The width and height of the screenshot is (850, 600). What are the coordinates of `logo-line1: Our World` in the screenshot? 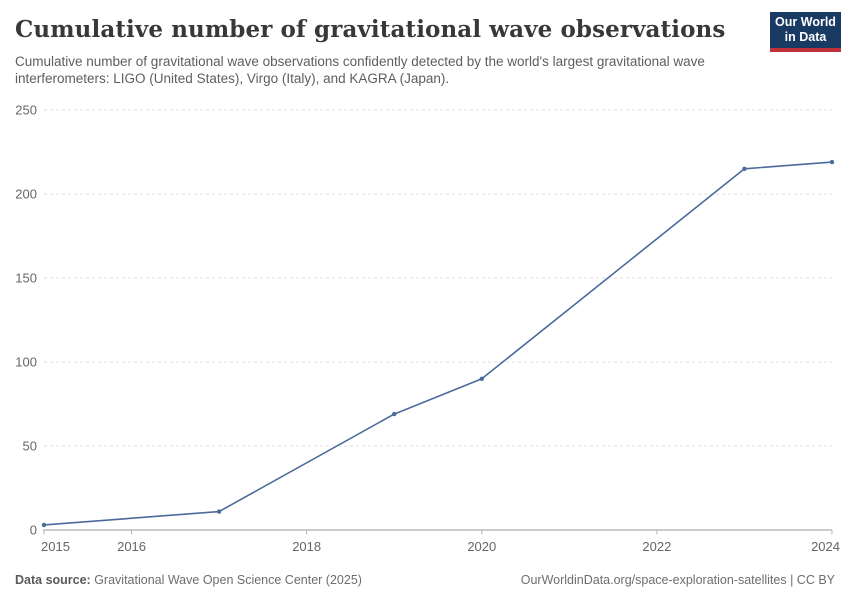 It's located at (805, 21).